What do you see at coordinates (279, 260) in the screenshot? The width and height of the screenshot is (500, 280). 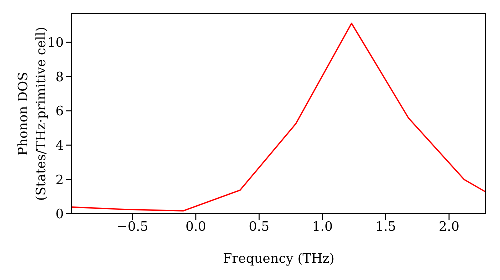 I see `x-axis-title: Frequency (THz)` at bounding box center [279, 260].